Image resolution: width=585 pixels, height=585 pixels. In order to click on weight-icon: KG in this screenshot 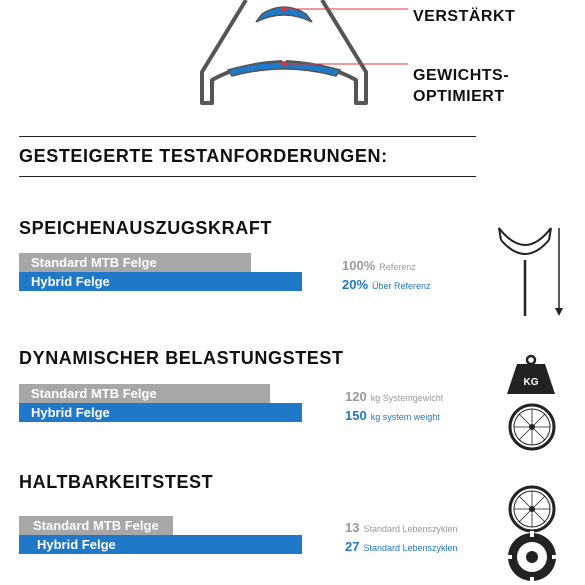, I will do `click(531, 374)`.